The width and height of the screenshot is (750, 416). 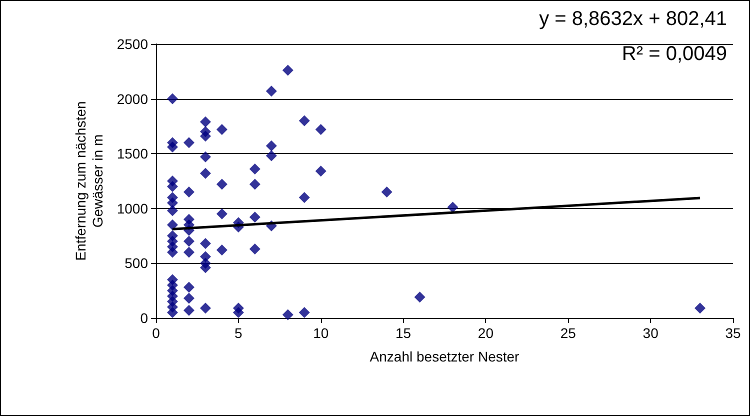 What do you see at coordinates (445, 356) in the screenshot?
I see `x-axis-title: Anzahl besetzter Nester` at bounding box center [445, 356].